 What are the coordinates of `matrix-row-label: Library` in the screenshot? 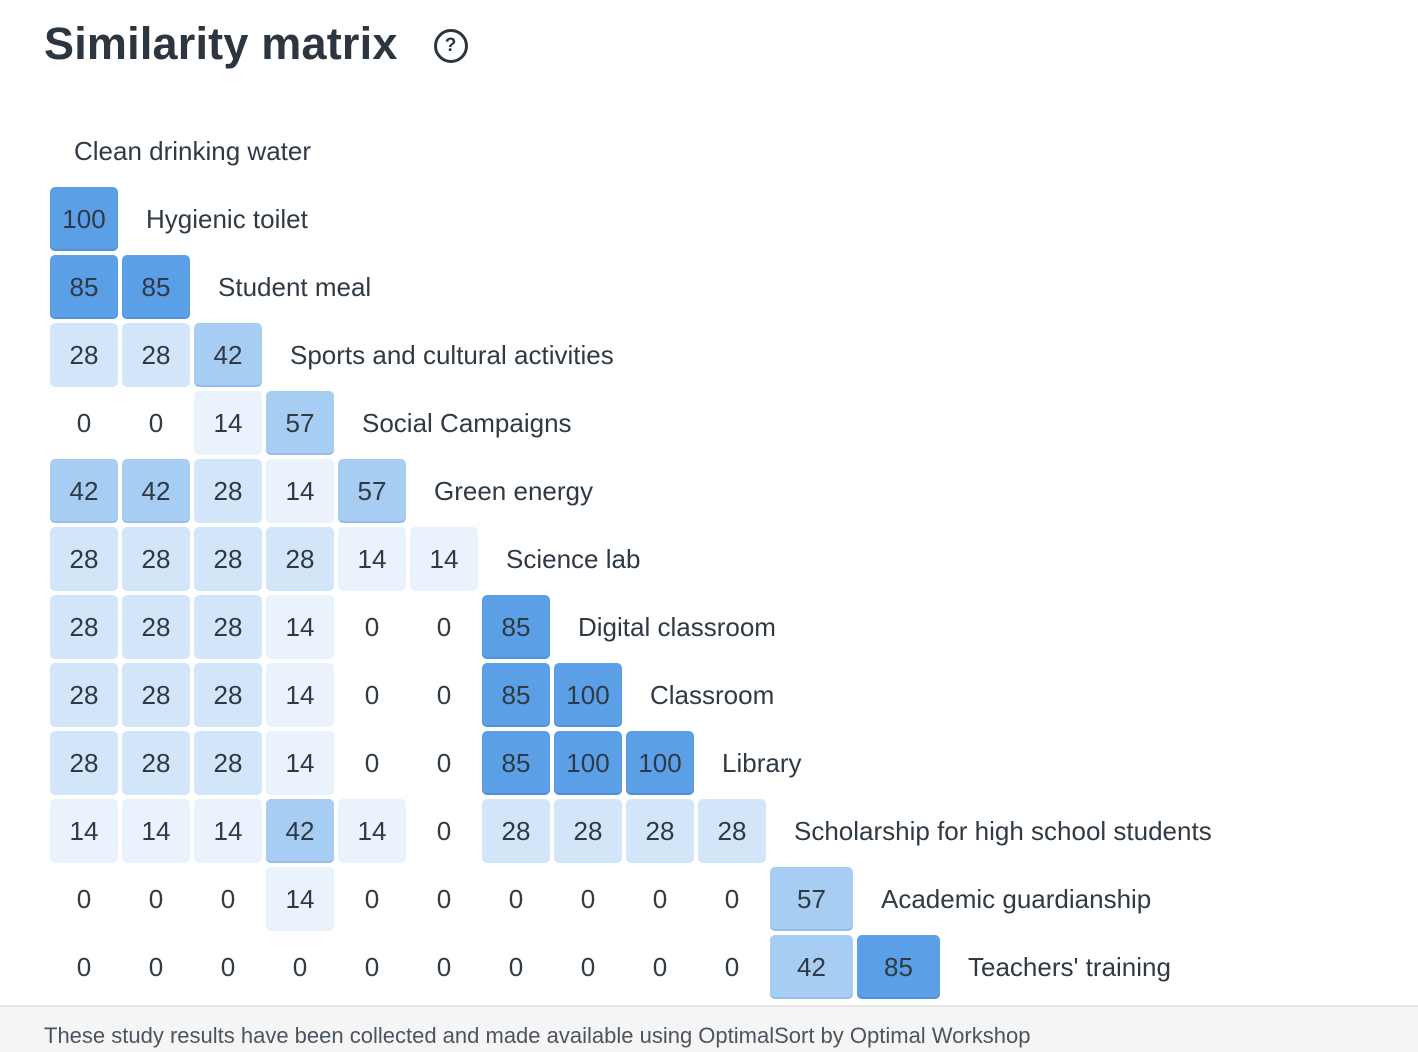 It's located at (762, 762).